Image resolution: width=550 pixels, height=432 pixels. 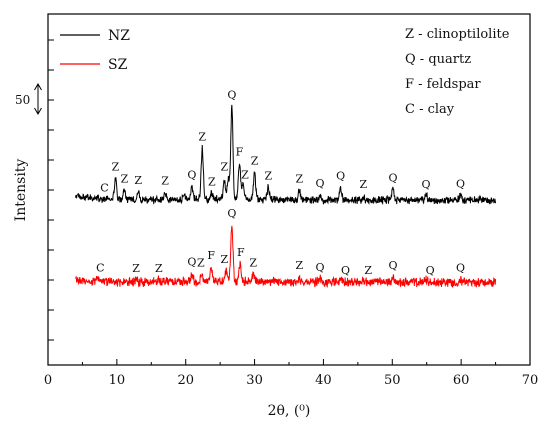 What do you see at coordinates (104, 188) in the screenshot?
I see `peak-label-nz: C` at bounding box center [104, 188].